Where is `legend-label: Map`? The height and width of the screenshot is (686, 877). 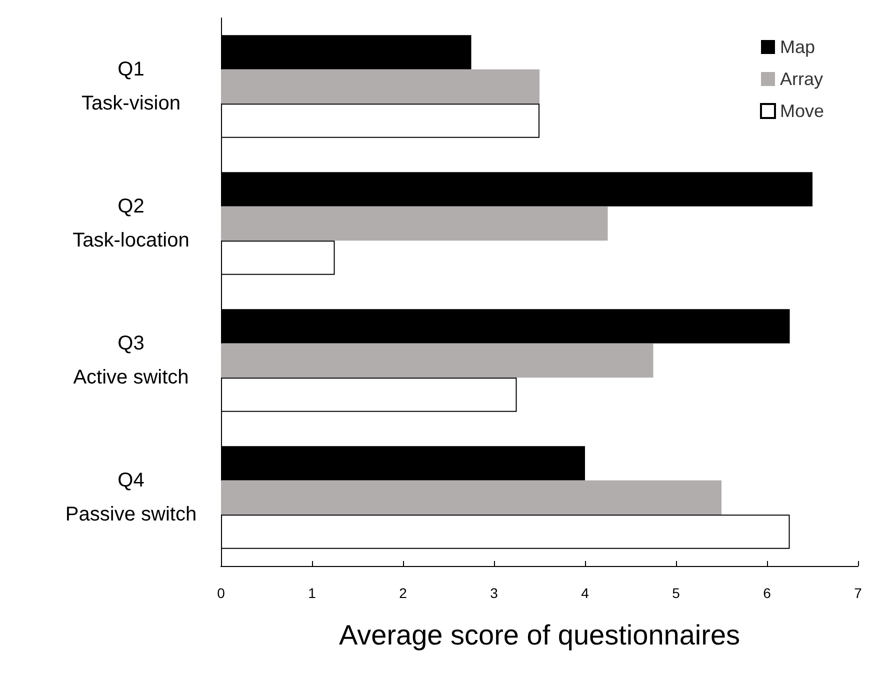 legend-label: Map is located at coordinates (797, 47).